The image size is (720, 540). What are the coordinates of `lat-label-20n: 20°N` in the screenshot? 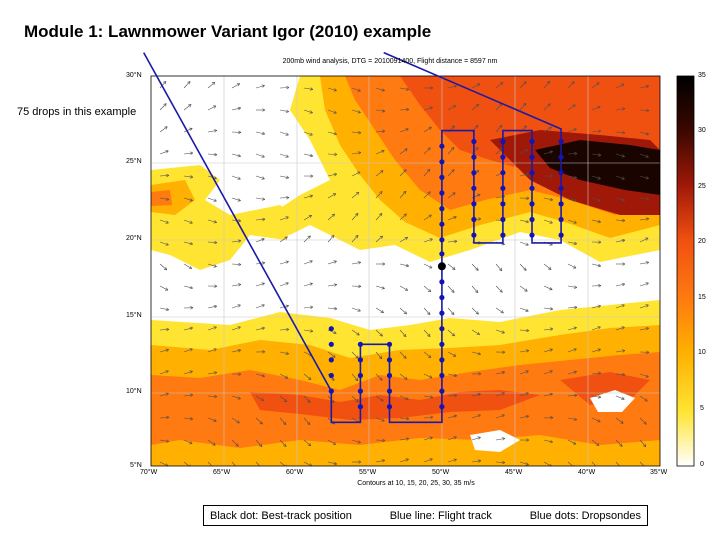 It's located at (134, 238).